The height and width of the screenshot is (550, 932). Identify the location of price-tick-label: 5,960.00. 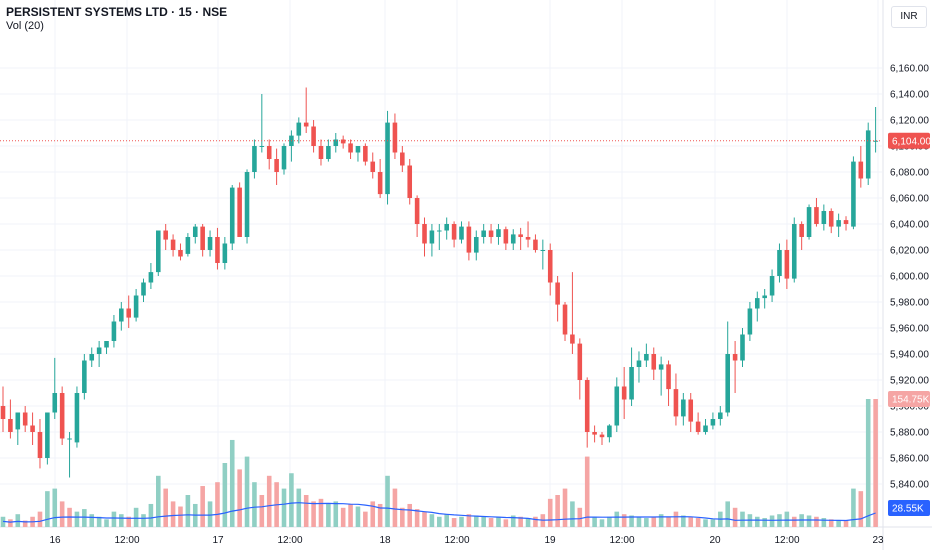
(909, 329).